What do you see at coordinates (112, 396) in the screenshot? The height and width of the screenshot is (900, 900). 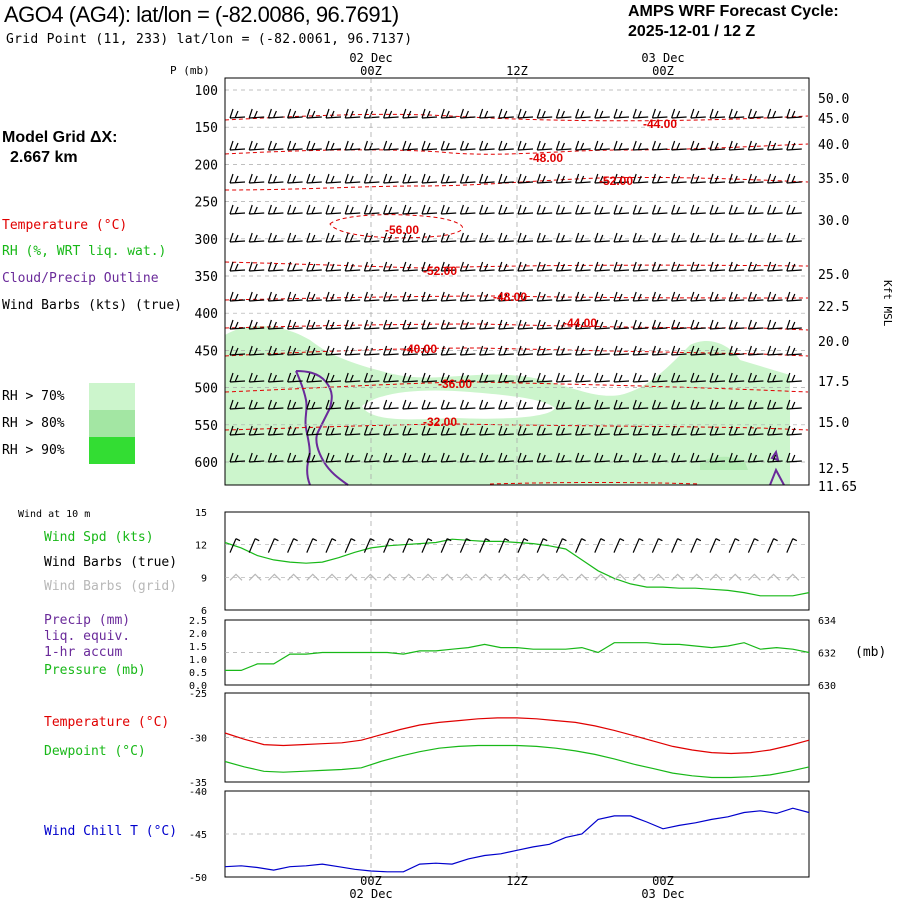 I see `swatch-rh70` at bounding box center [112, 396].